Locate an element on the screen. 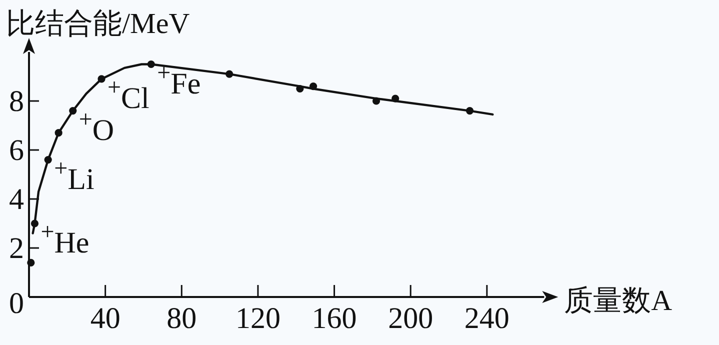 The height and width of the screenshot is (345, 719). y-axis-title: 比结合能/MeV is located at coordinates (98, 24).